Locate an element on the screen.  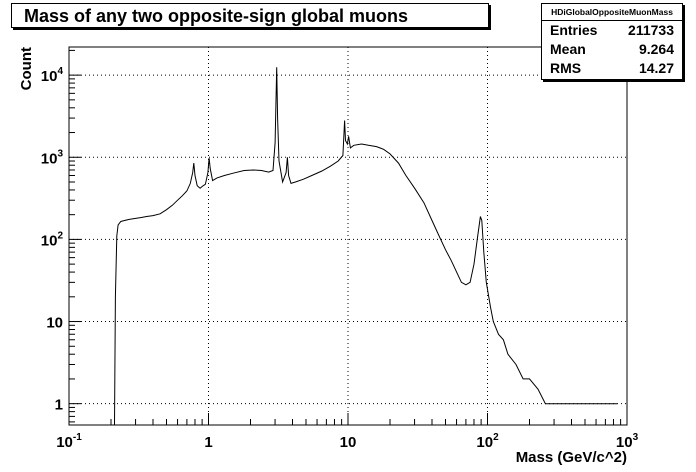
stats-row-entries: Entries 211733 is located at coordinates (612, 30).